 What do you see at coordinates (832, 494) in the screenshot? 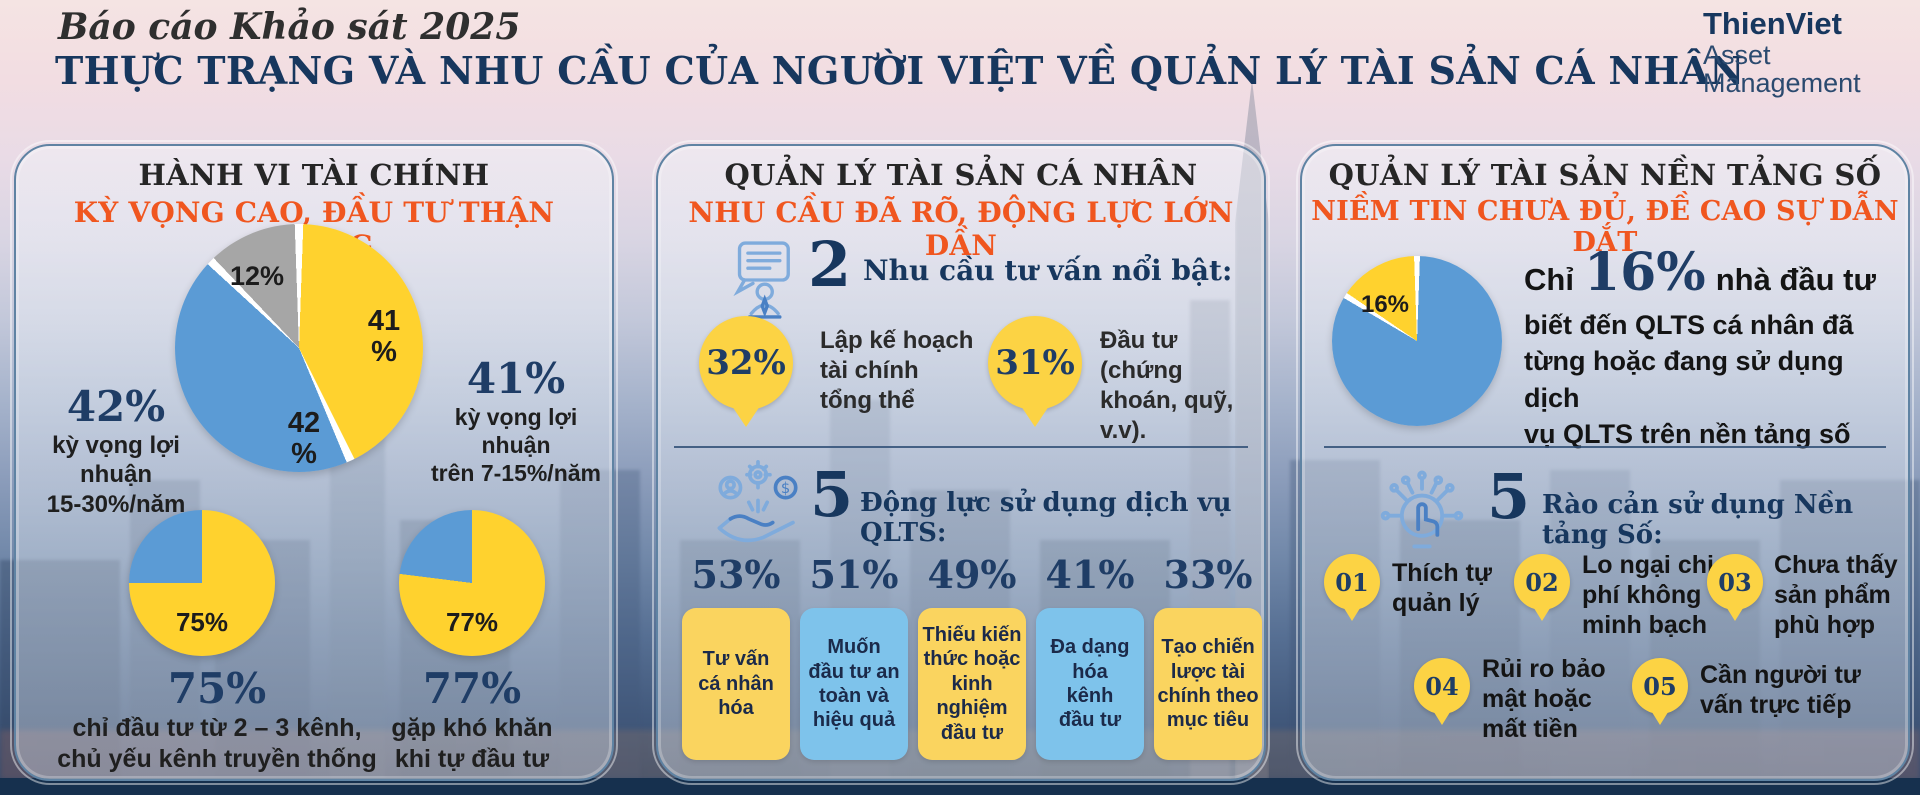
I see `motivations-count: 5` at bounding box center [832, 494].